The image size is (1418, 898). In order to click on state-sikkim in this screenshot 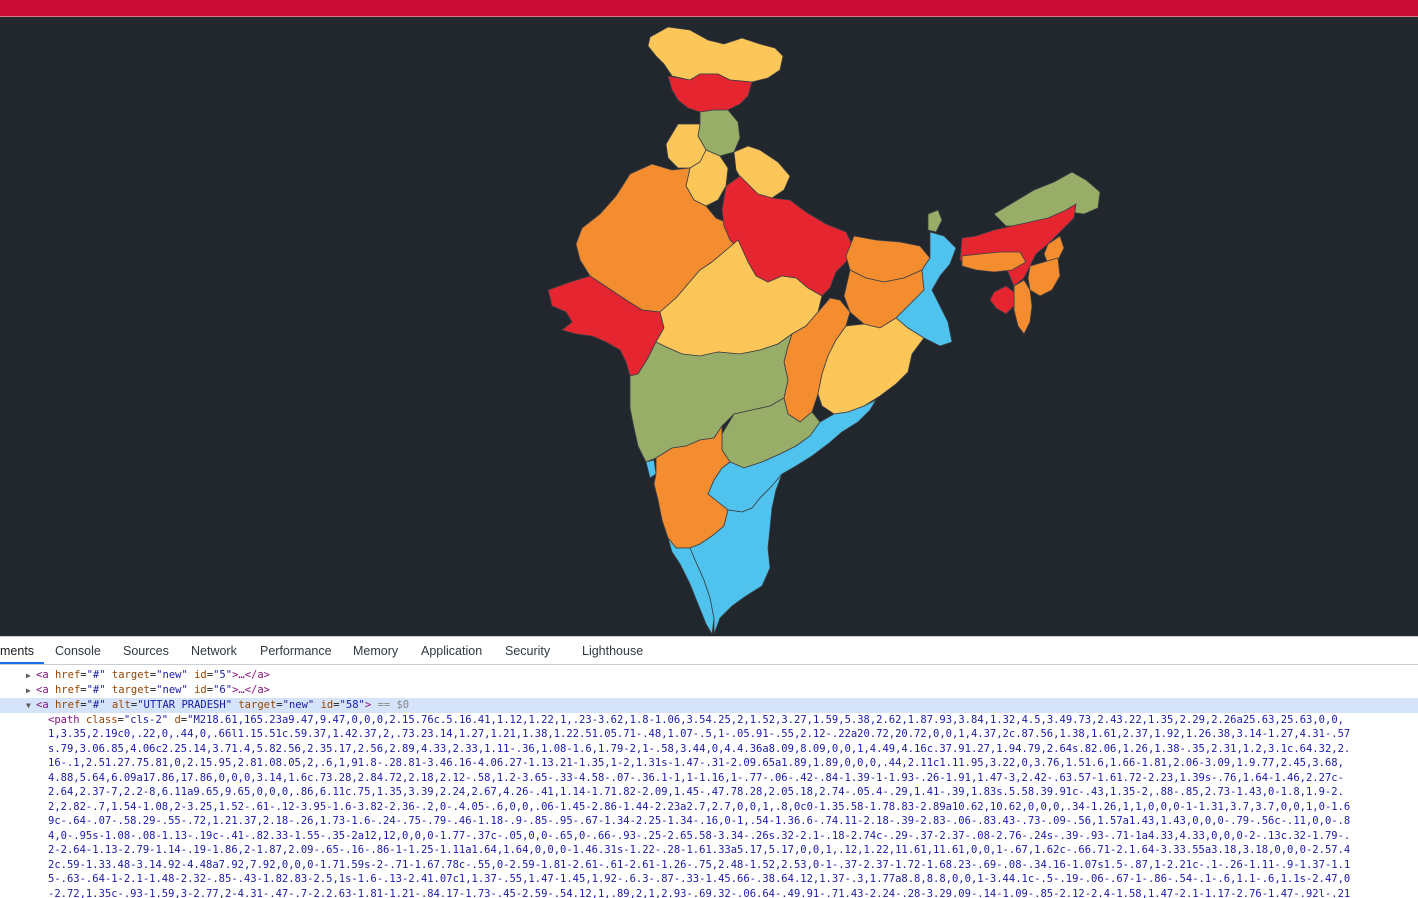, I will do `click(935, 221)`.